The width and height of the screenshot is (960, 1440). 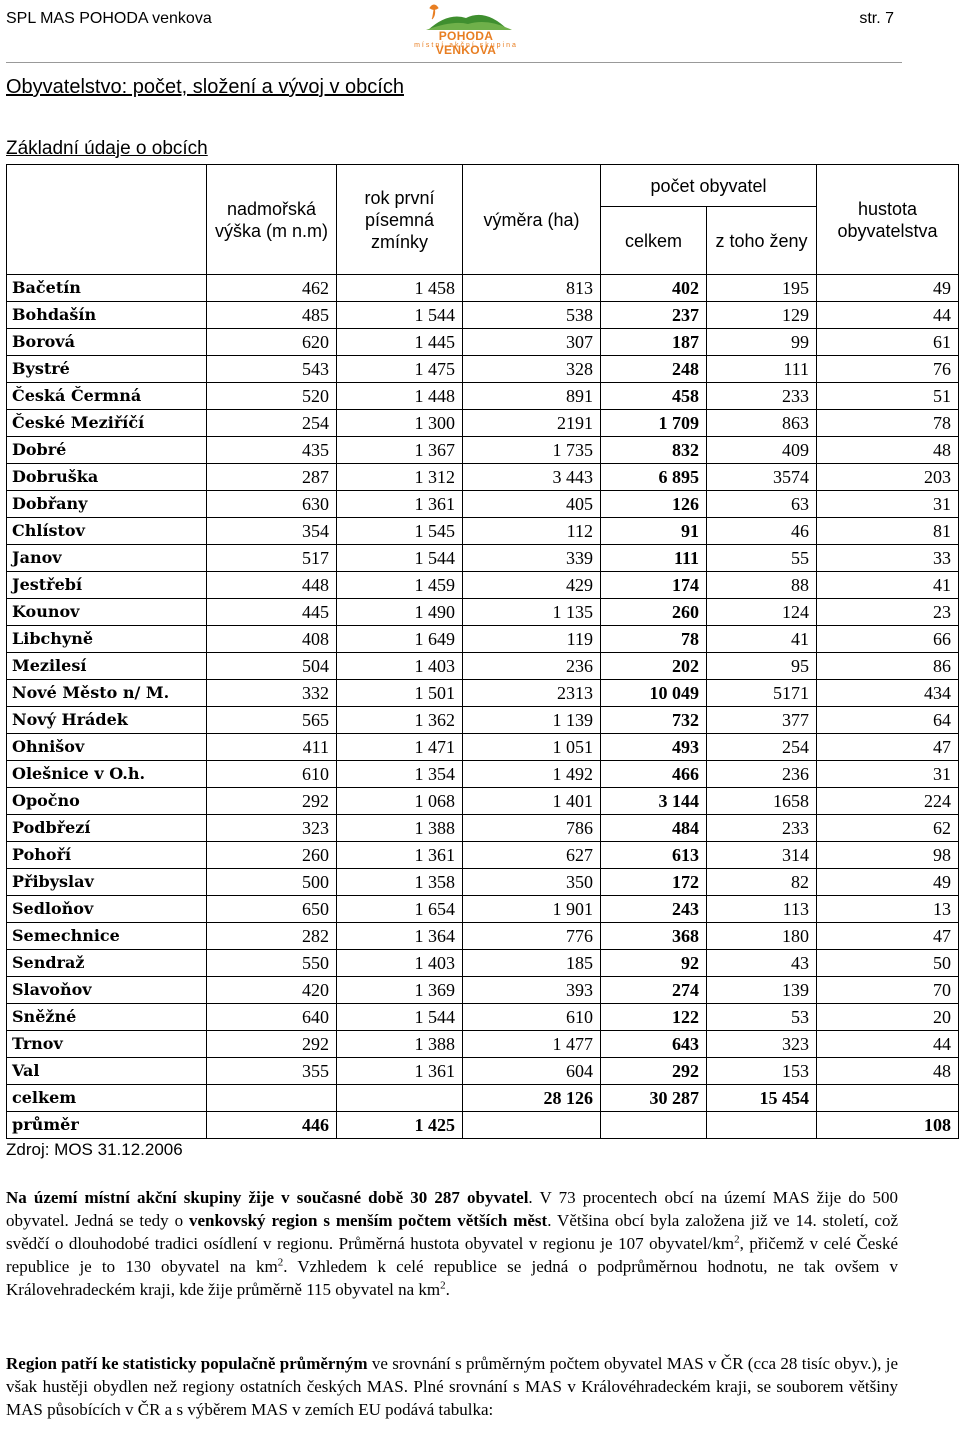 I want to click on table-row: Bačetín 462 1 458 813 402 195 49, so click(x=482, y=288).